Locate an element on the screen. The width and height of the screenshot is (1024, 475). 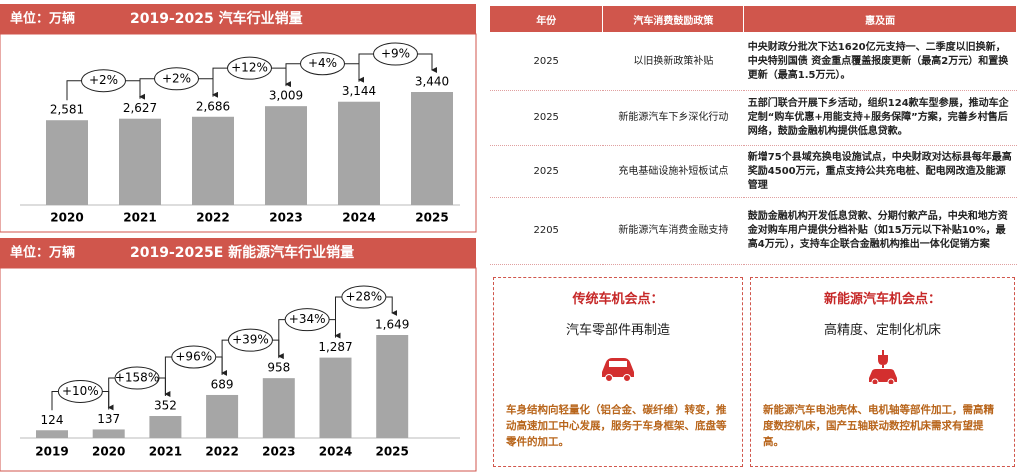
growth-label: +12% is located at coordinates (249, 68).